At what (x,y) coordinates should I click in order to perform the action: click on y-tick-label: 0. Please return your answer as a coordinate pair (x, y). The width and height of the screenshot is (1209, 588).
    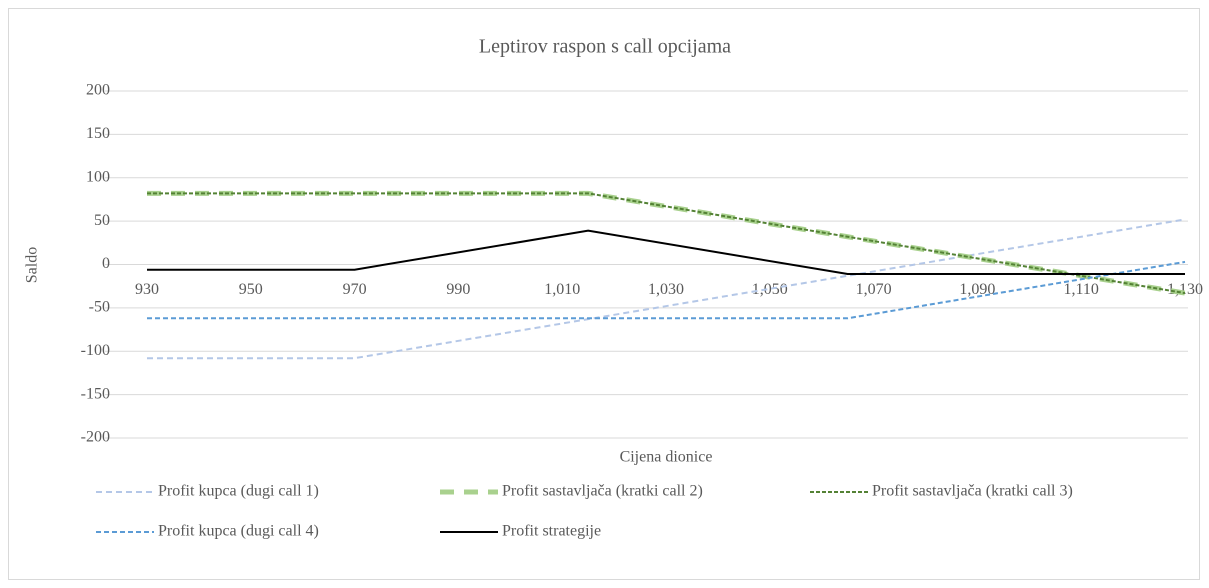
    Looking at the image, I should click on (106, 263).